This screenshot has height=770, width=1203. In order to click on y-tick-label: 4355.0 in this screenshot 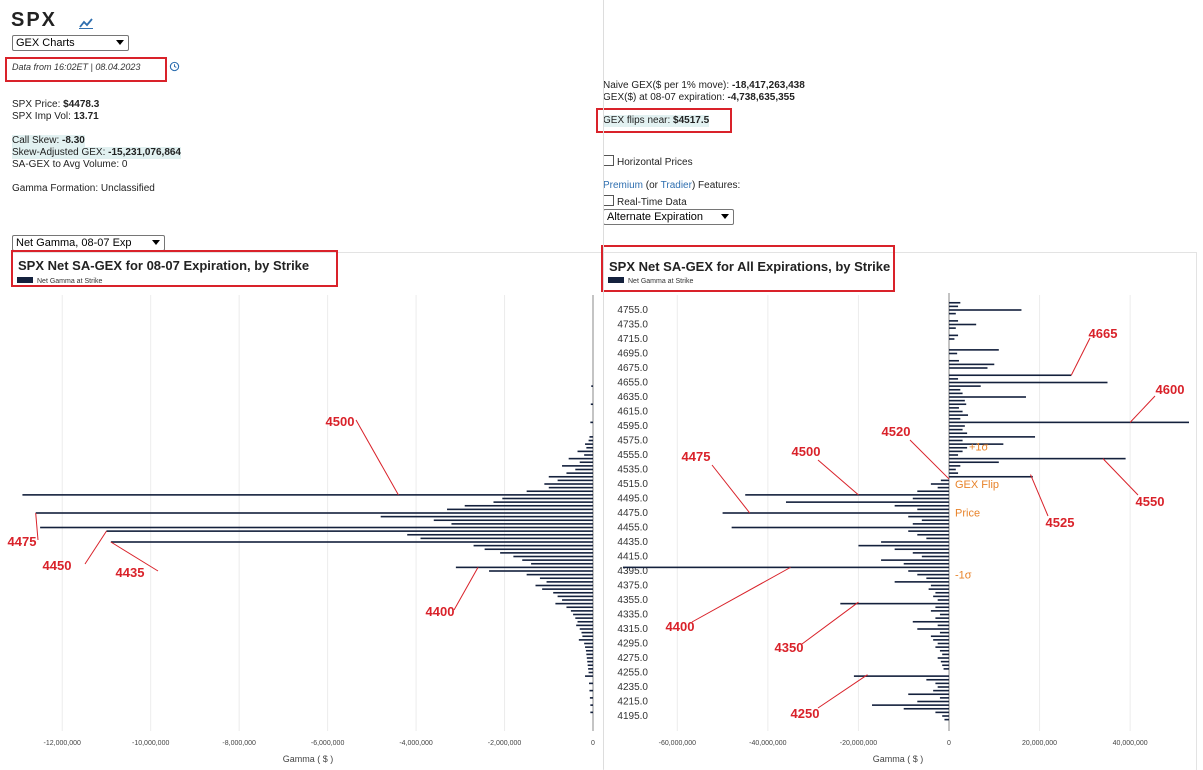, I will do `click(632, 600)`.